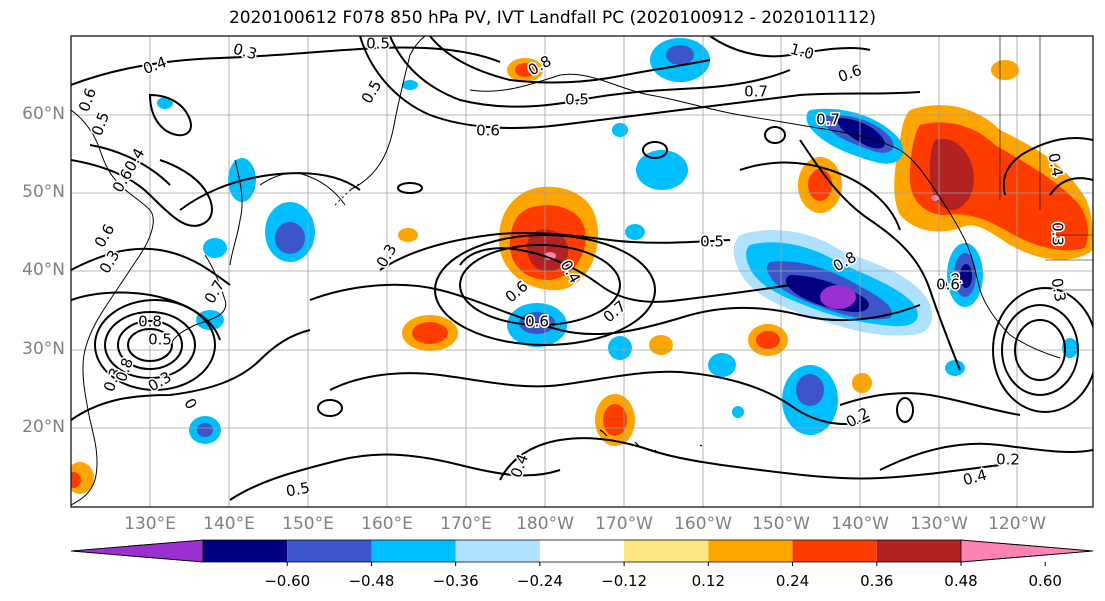 This screenshot has height=601, width=1105. Describe the element at coordinates (1008, 460) in the screenshot. I see `contour-label: 0.2` at that location.